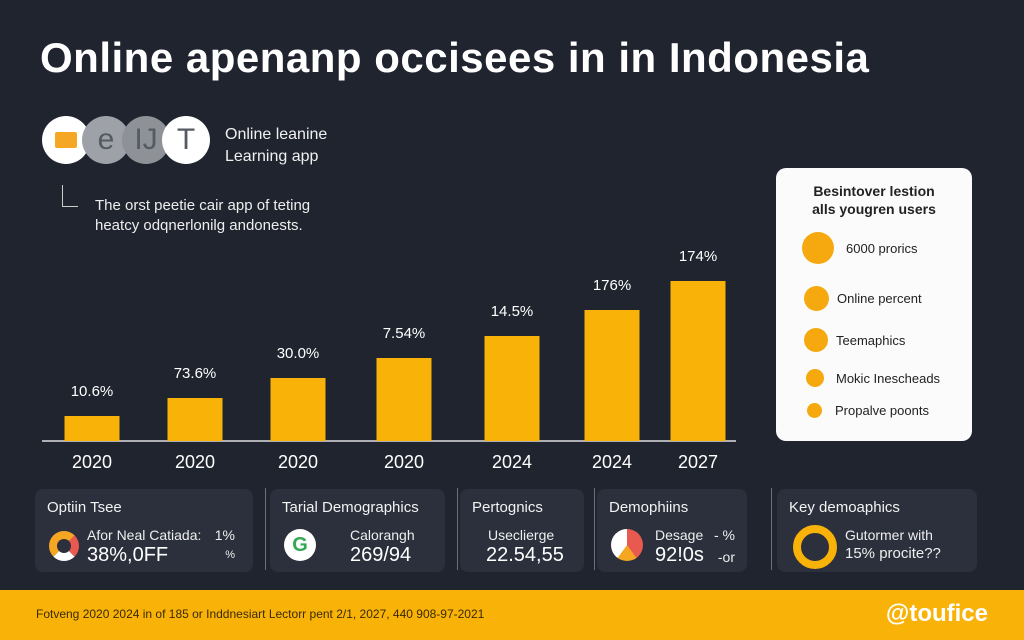 The width and height of the screenshot is (1024, 640). Describe the element at coordinates (455, 57) in the screenshot. I see `page-title: Online apenanp occisees in in Indonesia` at that location.